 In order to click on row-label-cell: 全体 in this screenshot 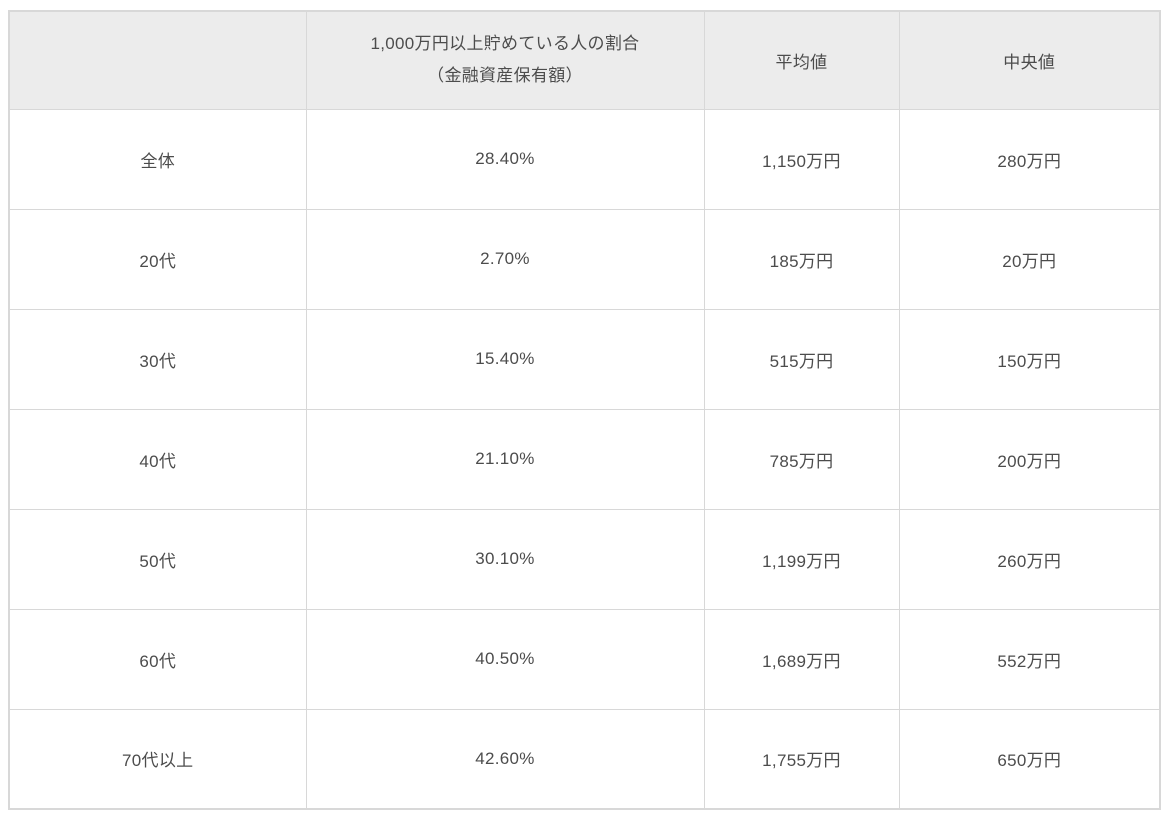, I will do `click(157, 159)`.